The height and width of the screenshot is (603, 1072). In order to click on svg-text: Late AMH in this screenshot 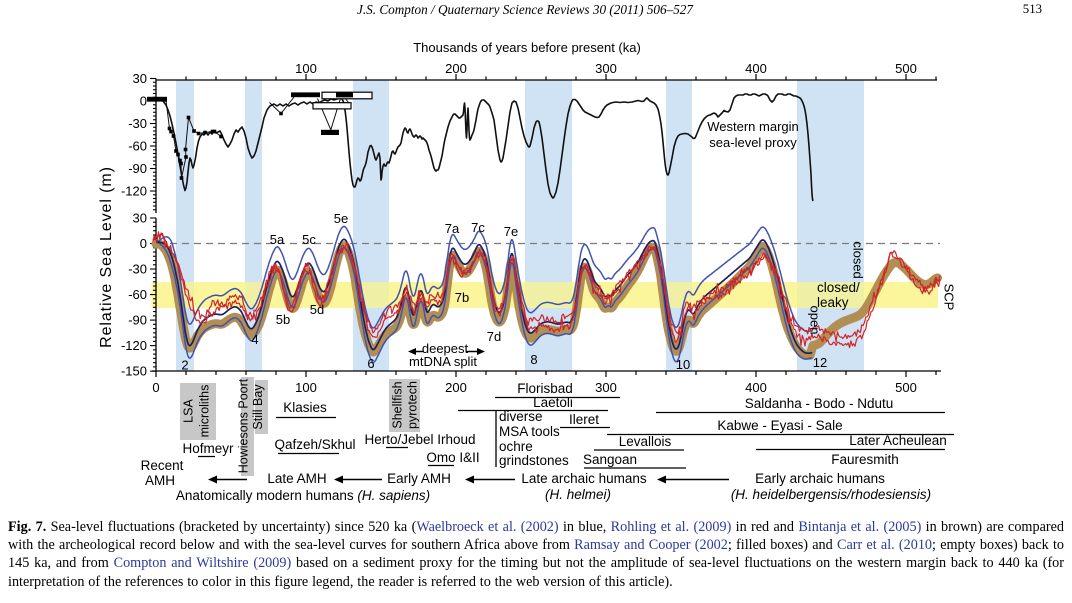, I will do `click(296, 478)`.